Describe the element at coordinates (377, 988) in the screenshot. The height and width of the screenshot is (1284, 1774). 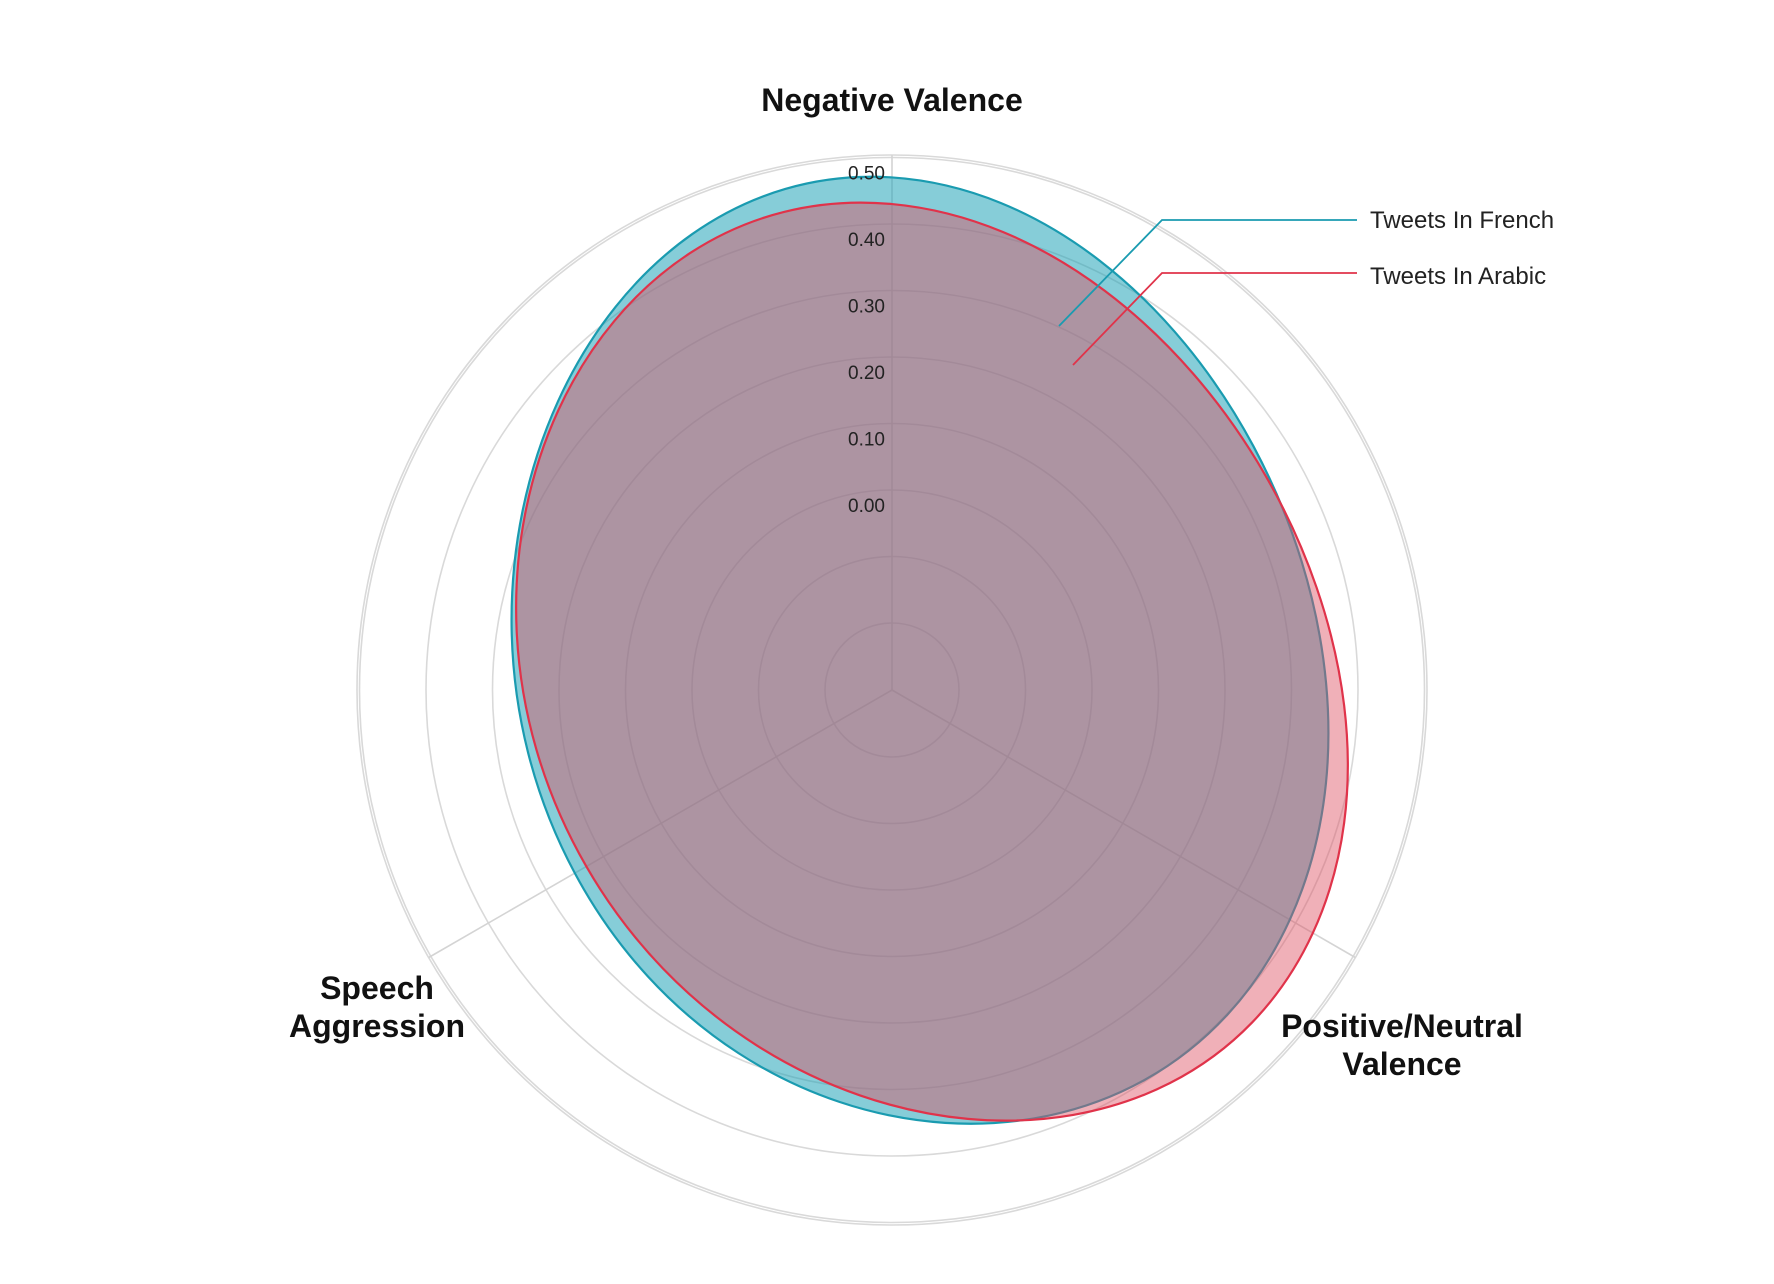
I see `axis-label-speech-aggression: Speech` at that location.